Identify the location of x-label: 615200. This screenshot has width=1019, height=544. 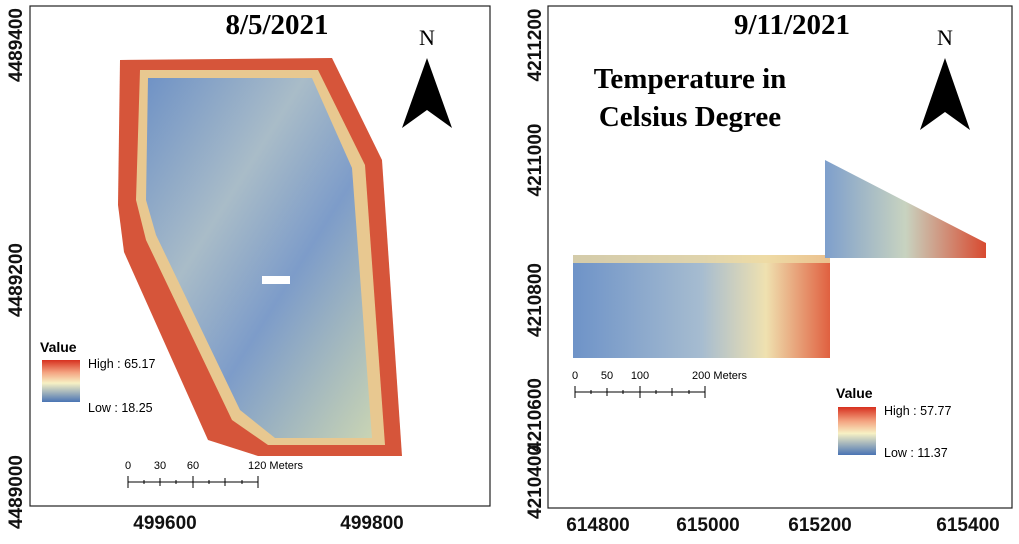
(819, 525).